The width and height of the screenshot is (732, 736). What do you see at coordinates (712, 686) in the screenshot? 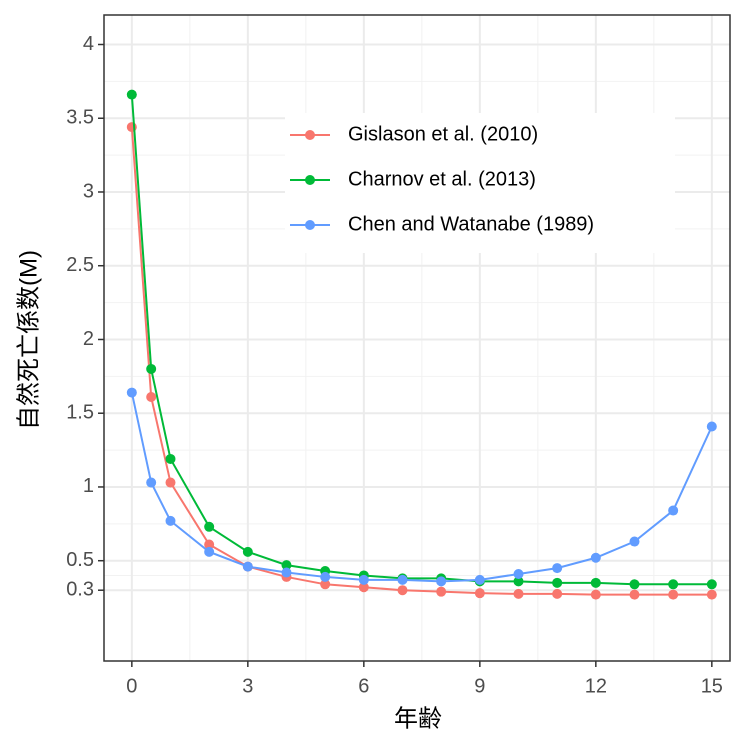
I see `x-tick-label: 15` at bounding box center [712, 686].